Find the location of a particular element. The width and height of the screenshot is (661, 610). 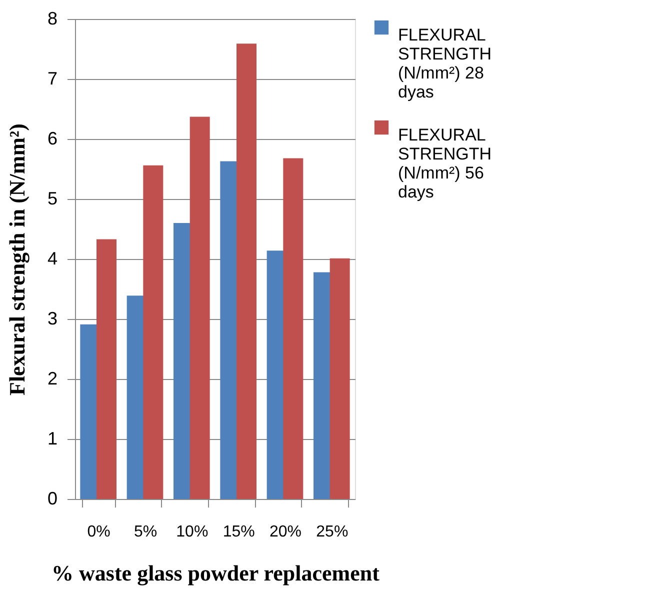

y-tick-label: 1 is located at coordinates (52, 438).